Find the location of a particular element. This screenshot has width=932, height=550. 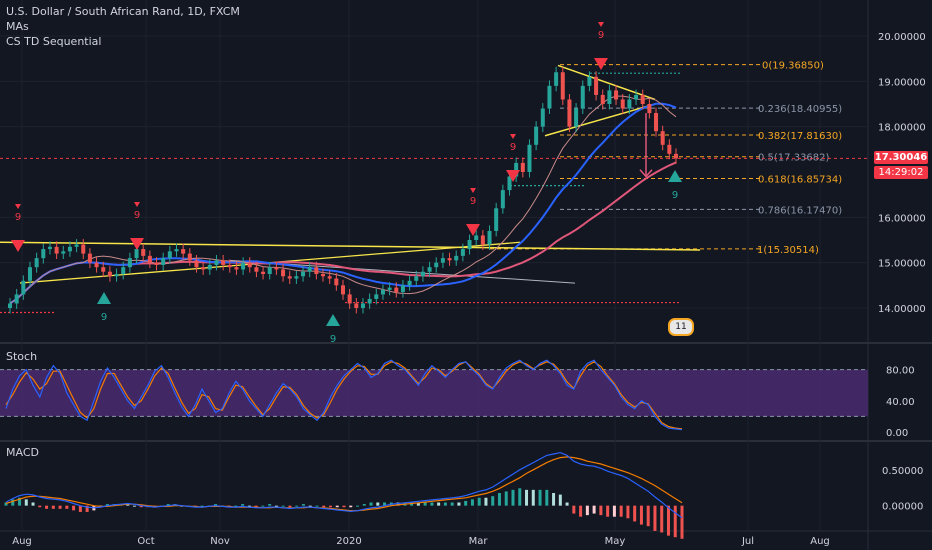

stoch-label: Stoch is located at coordinates (22, 356).